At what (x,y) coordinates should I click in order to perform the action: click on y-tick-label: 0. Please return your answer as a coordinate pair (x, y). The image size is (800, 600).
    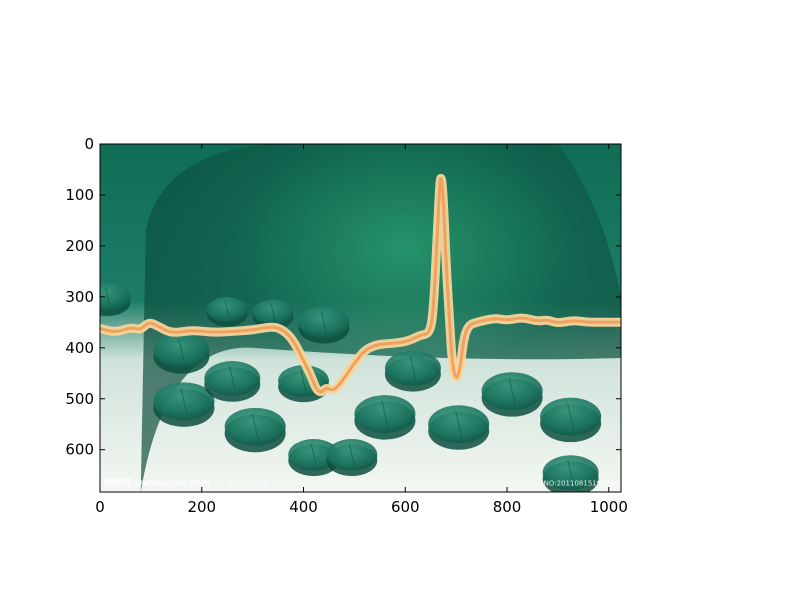
    Looking at the image, I should click on (89, 144).